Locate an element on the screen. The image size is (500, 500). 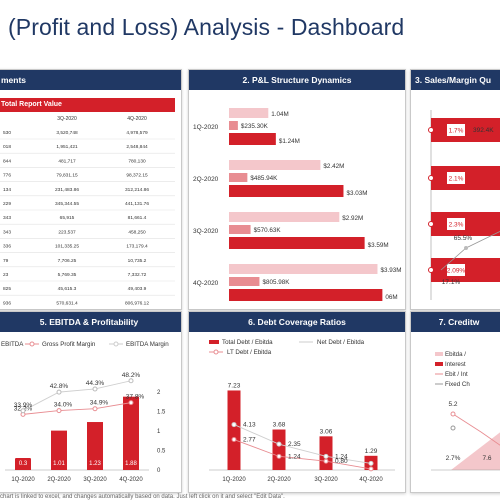
dc-category-label: 2Q-2020 is located at coordinates (279, 480).